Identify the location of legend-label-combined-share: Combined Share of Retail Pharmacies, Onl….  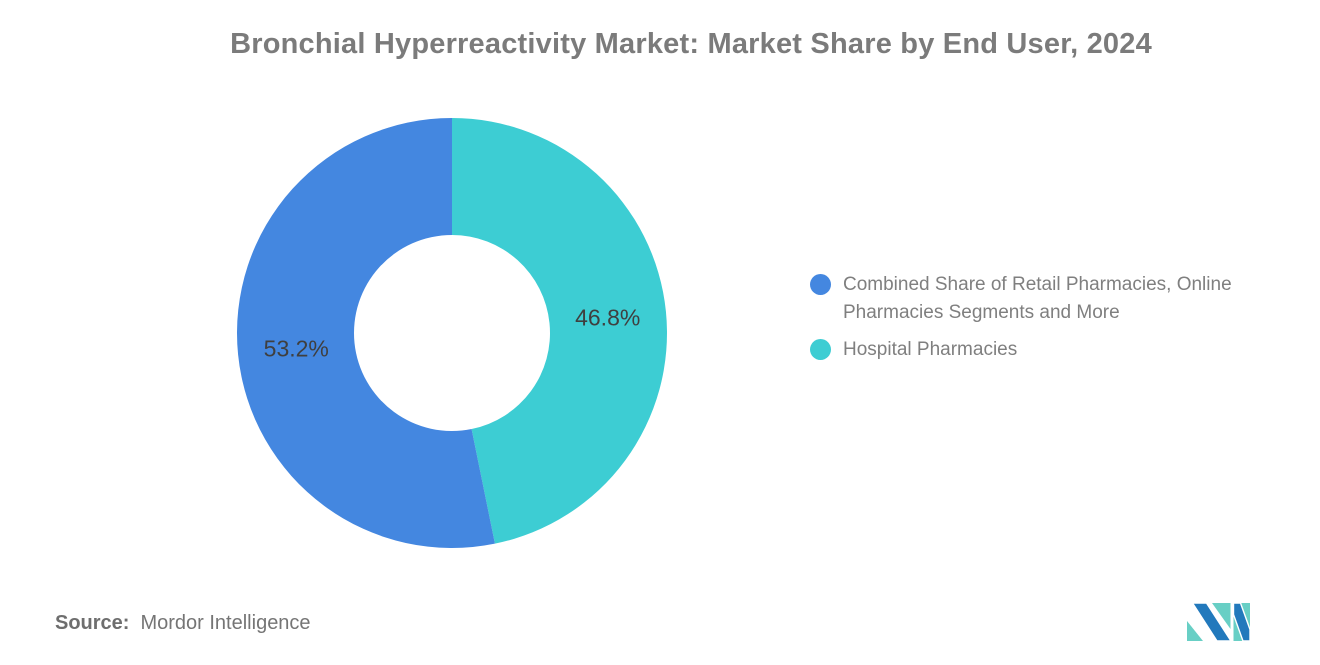
(1037, 298).